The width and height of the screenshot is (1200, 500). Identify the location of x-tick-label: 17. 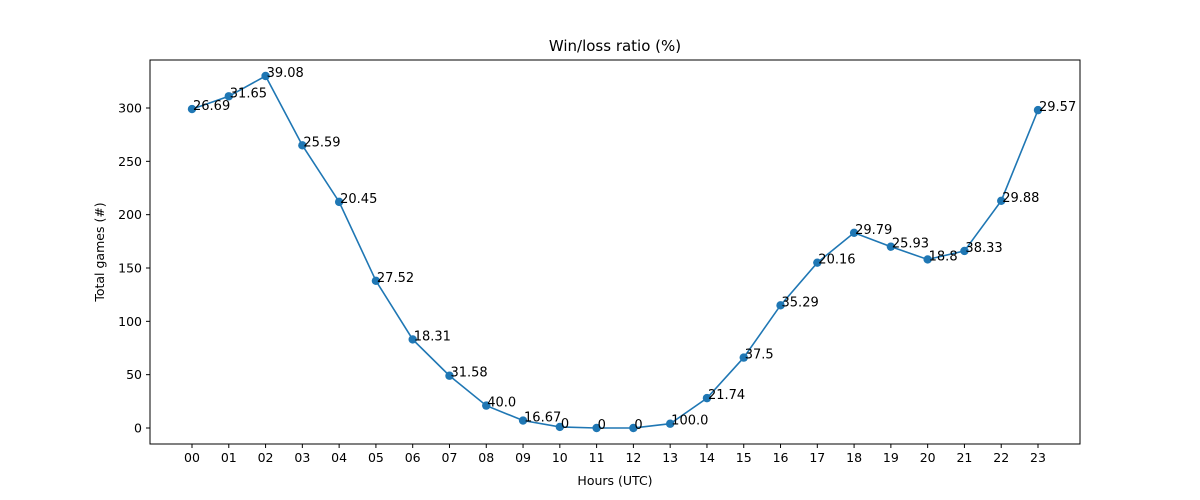
(817, 457).